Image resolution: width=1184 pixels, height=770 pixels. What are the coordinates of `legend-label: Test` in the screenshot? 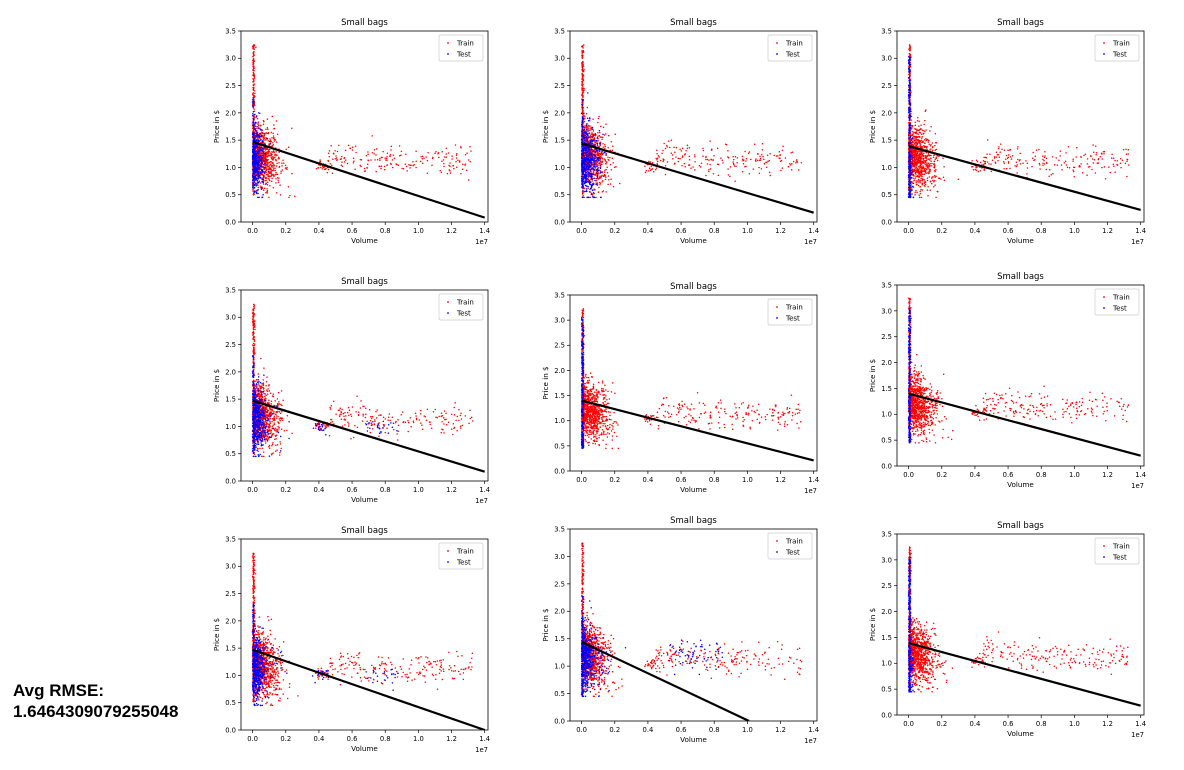 It's located at (792, 54).